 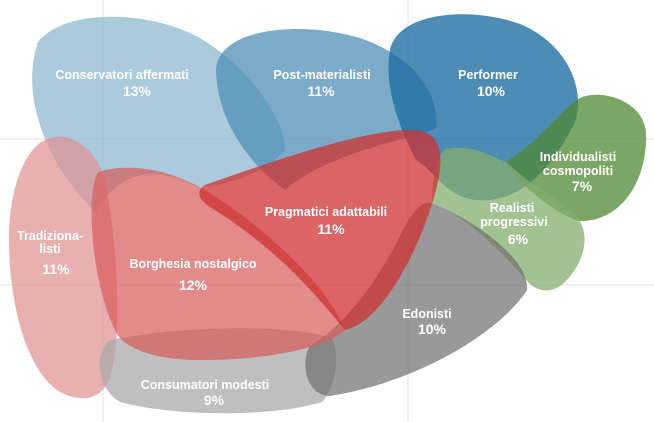 What do you see at coordinates (137, 91) in the screenshot?
I see `segment-percent: 13%` at bounding box center [137, 91].